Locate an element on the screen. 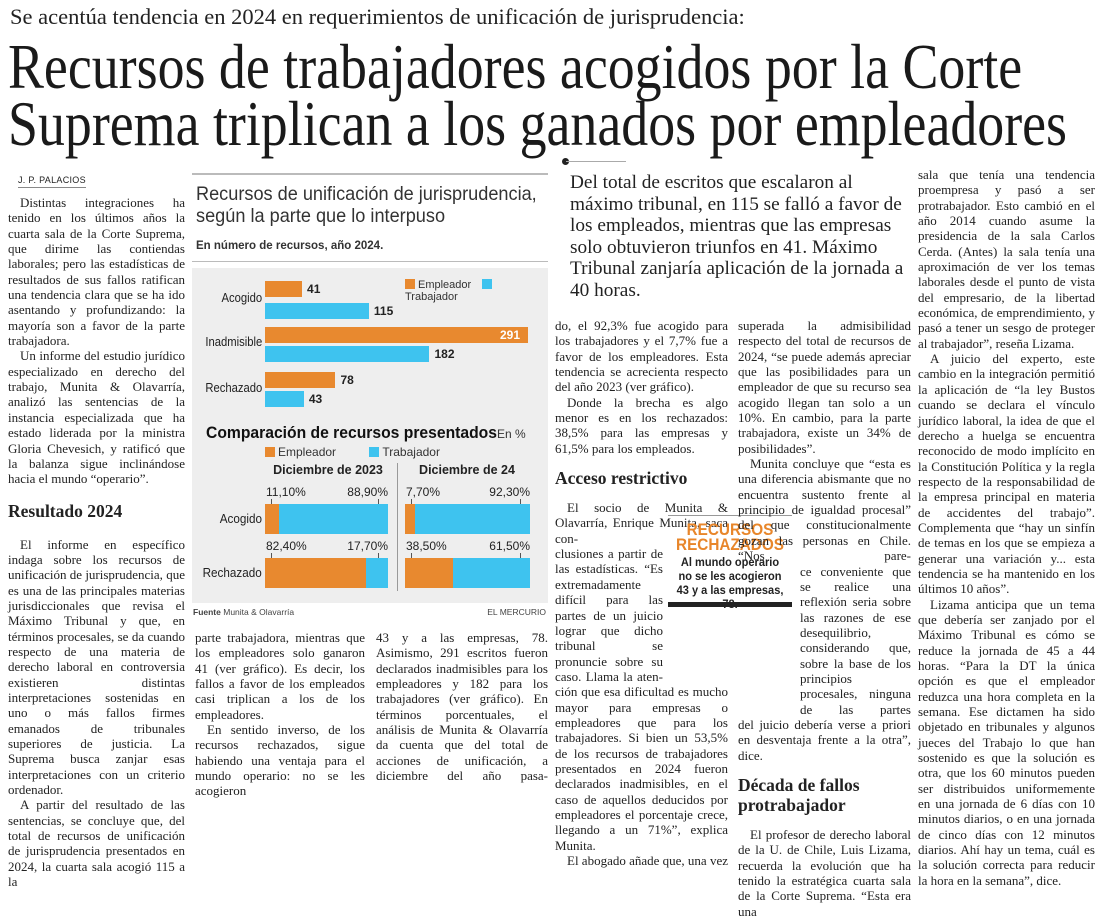 This screenshot has height=919, width=1100. chart-source: Fuente Munita & Olavarría is located at coordinates (243, 612).